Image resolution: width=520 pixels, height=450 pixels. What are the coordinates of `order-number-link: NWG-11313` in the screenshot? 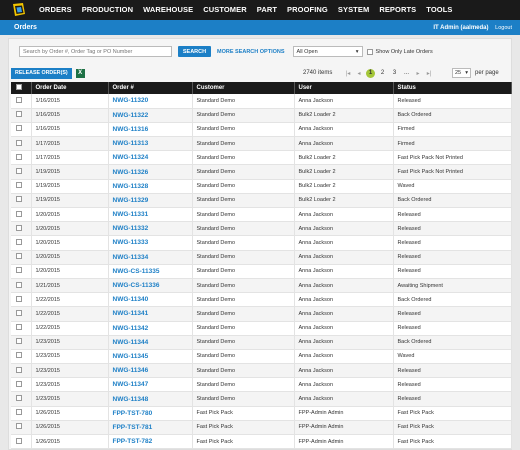 It's located at (130, 144).